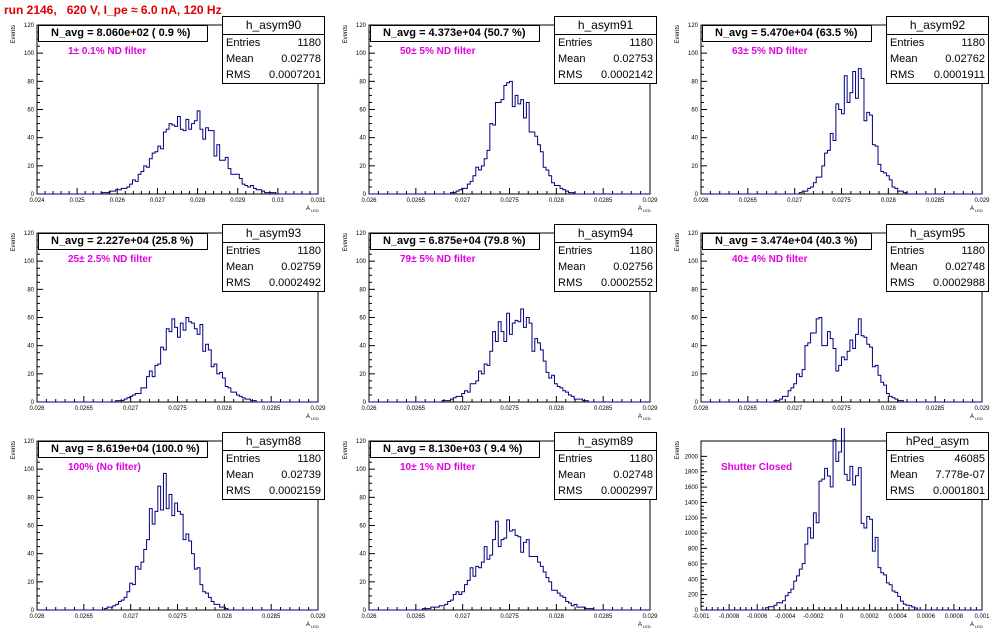 The height and width of the screenshot is (635, 996). I want to click on stats-value: 0.0002552, so click(627, 283).